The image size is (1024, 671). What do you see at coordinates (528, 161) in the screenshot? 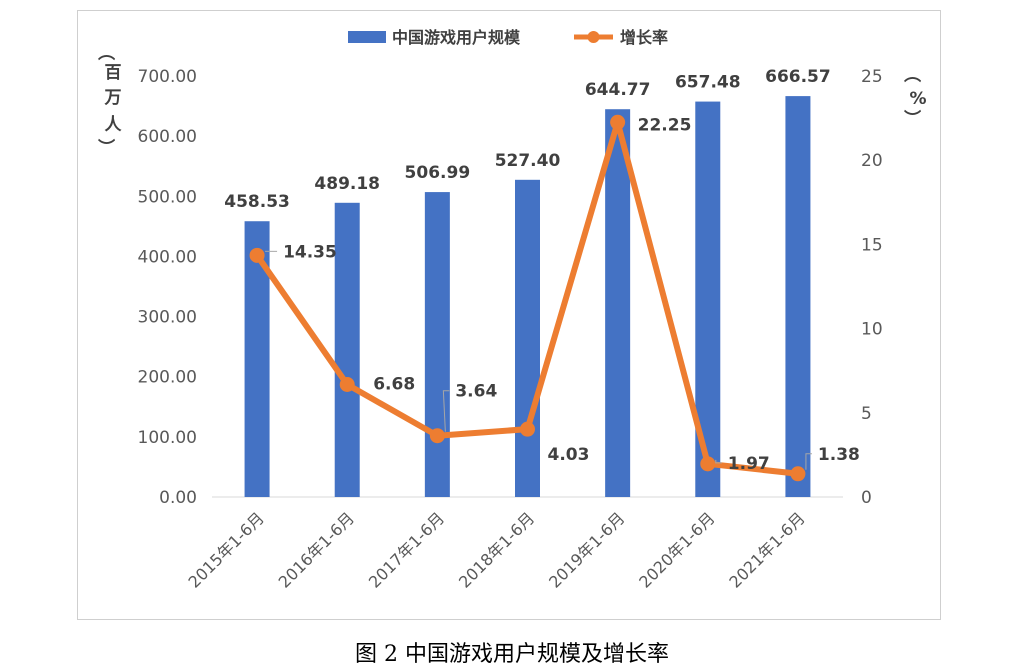
I see `bar-value-label: 527.40` at bounding box center [528, 161].